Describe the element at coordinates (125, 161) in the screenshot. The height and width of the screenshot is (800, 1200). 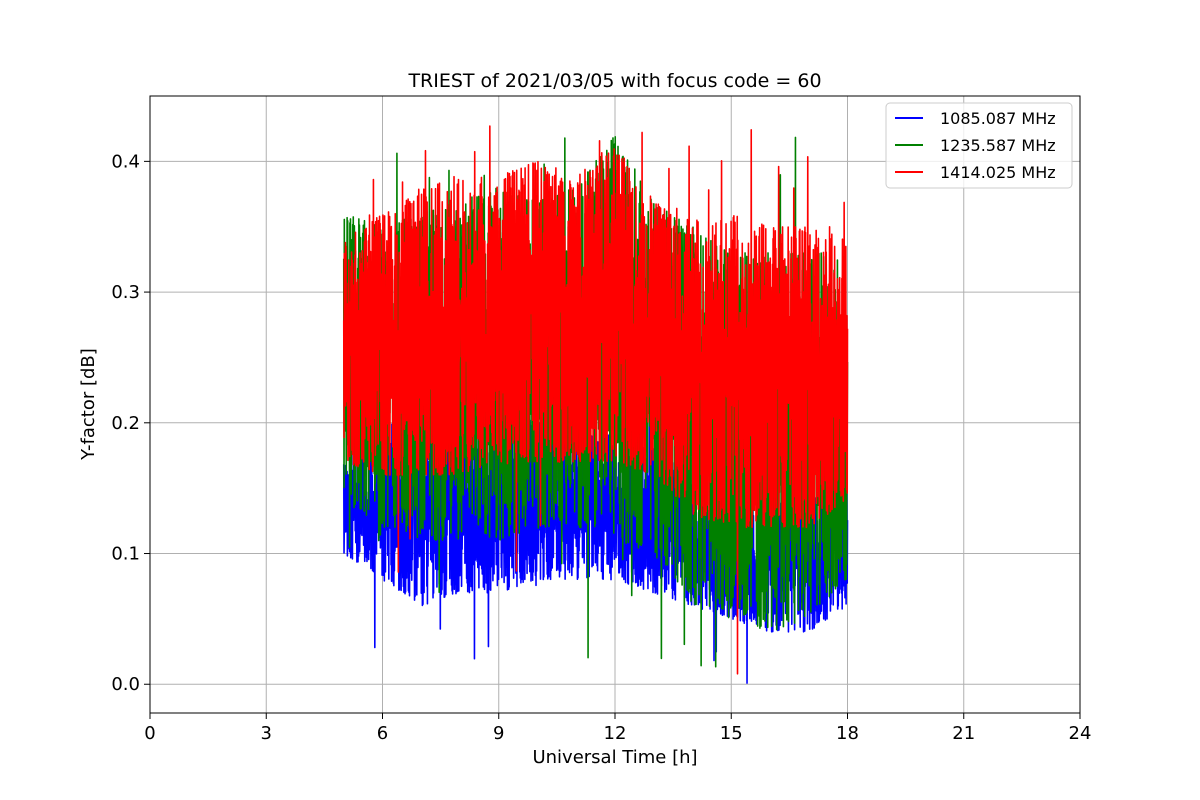
I see `y-tick-label: 0.4` at that location.